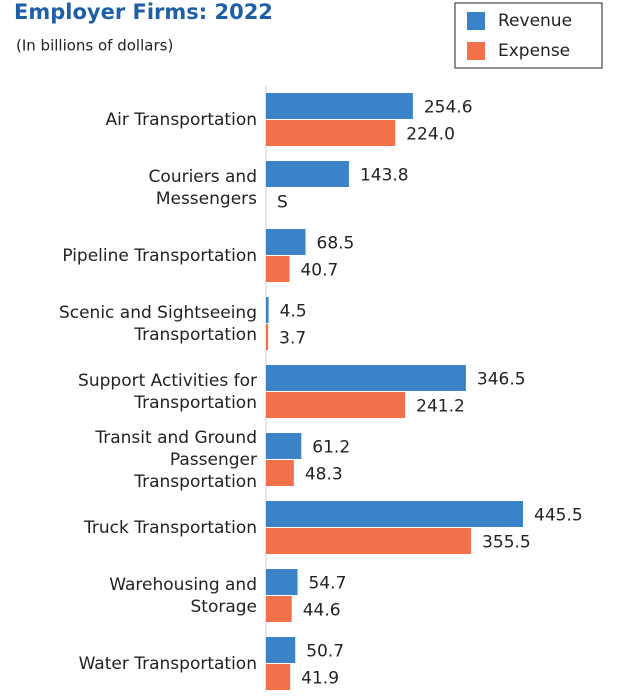 This screenshot has width=630, height=698. Describe the element at coordinates (183, 596) in the screenshot. I see `category-label: Warehousing and Storage` at that location.